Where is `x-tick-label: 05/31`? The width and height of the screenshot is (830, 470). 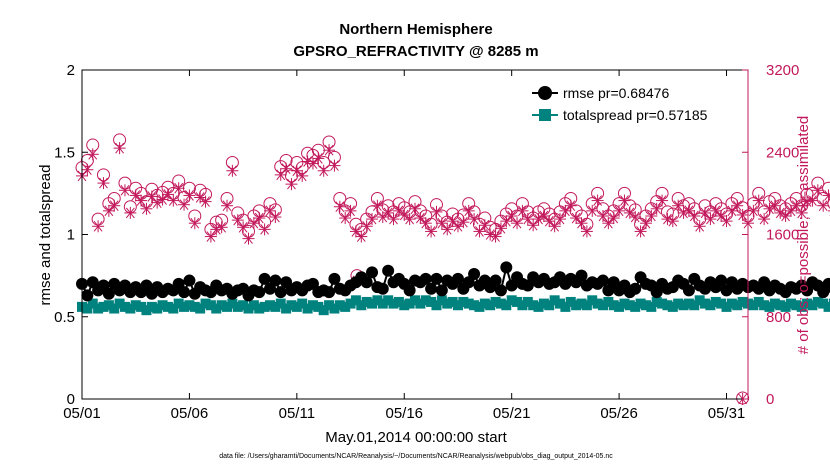
x-tick-label: 05/31 is located at coordinates (727, 413).